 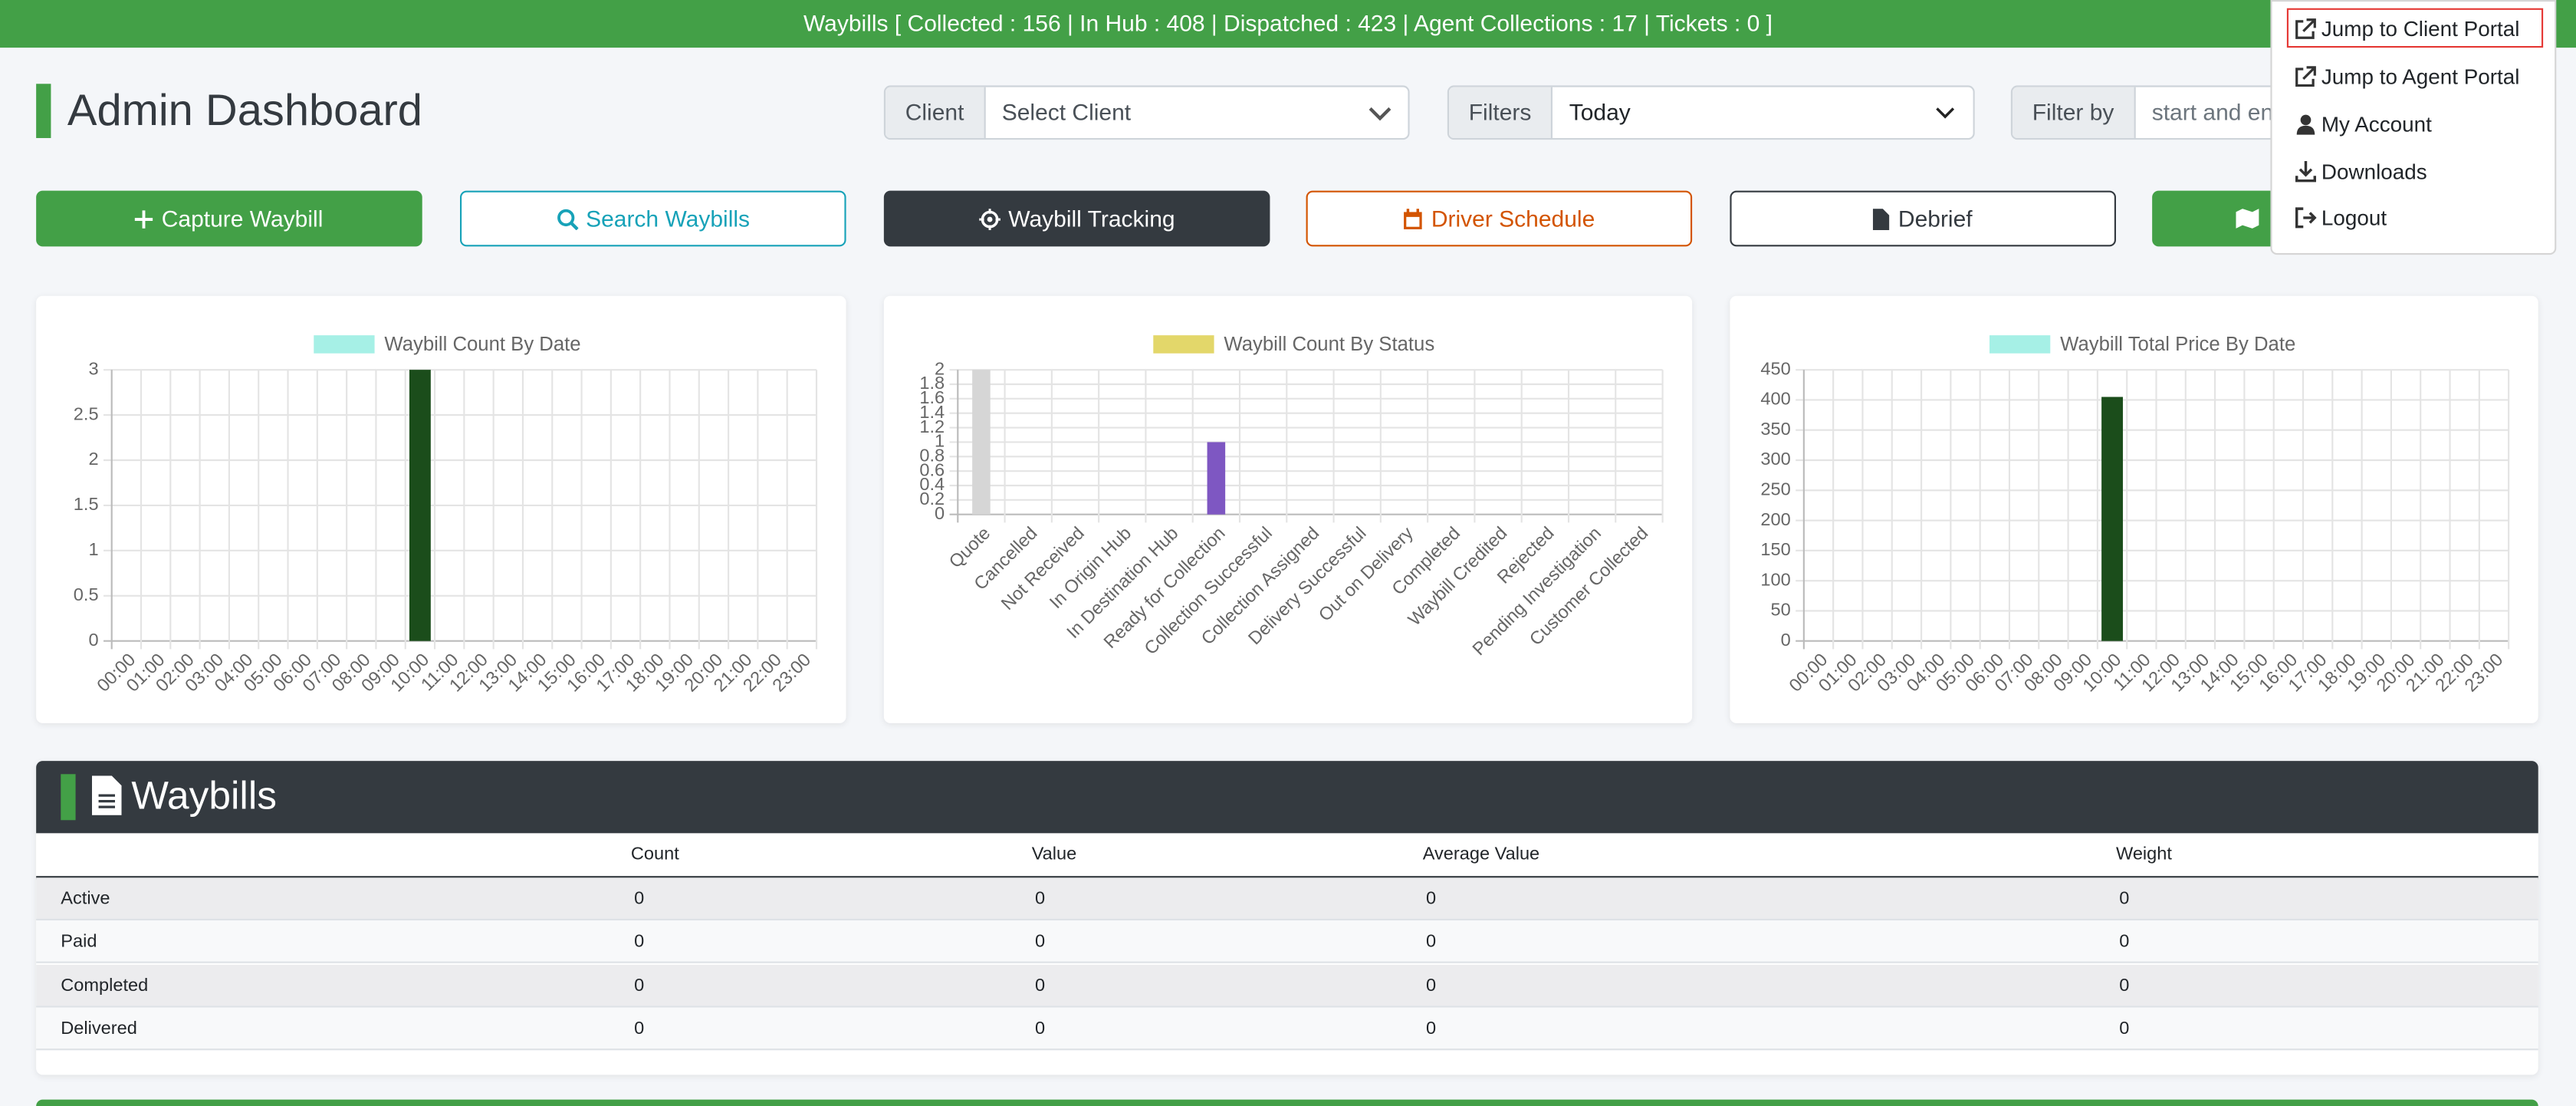 I want to click on menu-label: Jump to Client Portal, so click(x=2421, y=28).